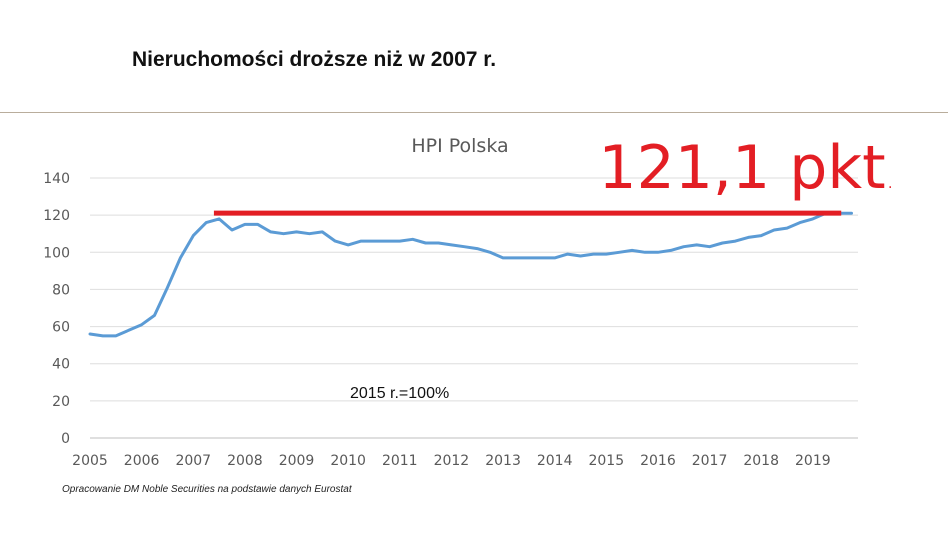 The image size is (948, 533). Describe the element at coordinates (245, 461) in the screenshot. I see `x-tick-label: 2008` at that location.